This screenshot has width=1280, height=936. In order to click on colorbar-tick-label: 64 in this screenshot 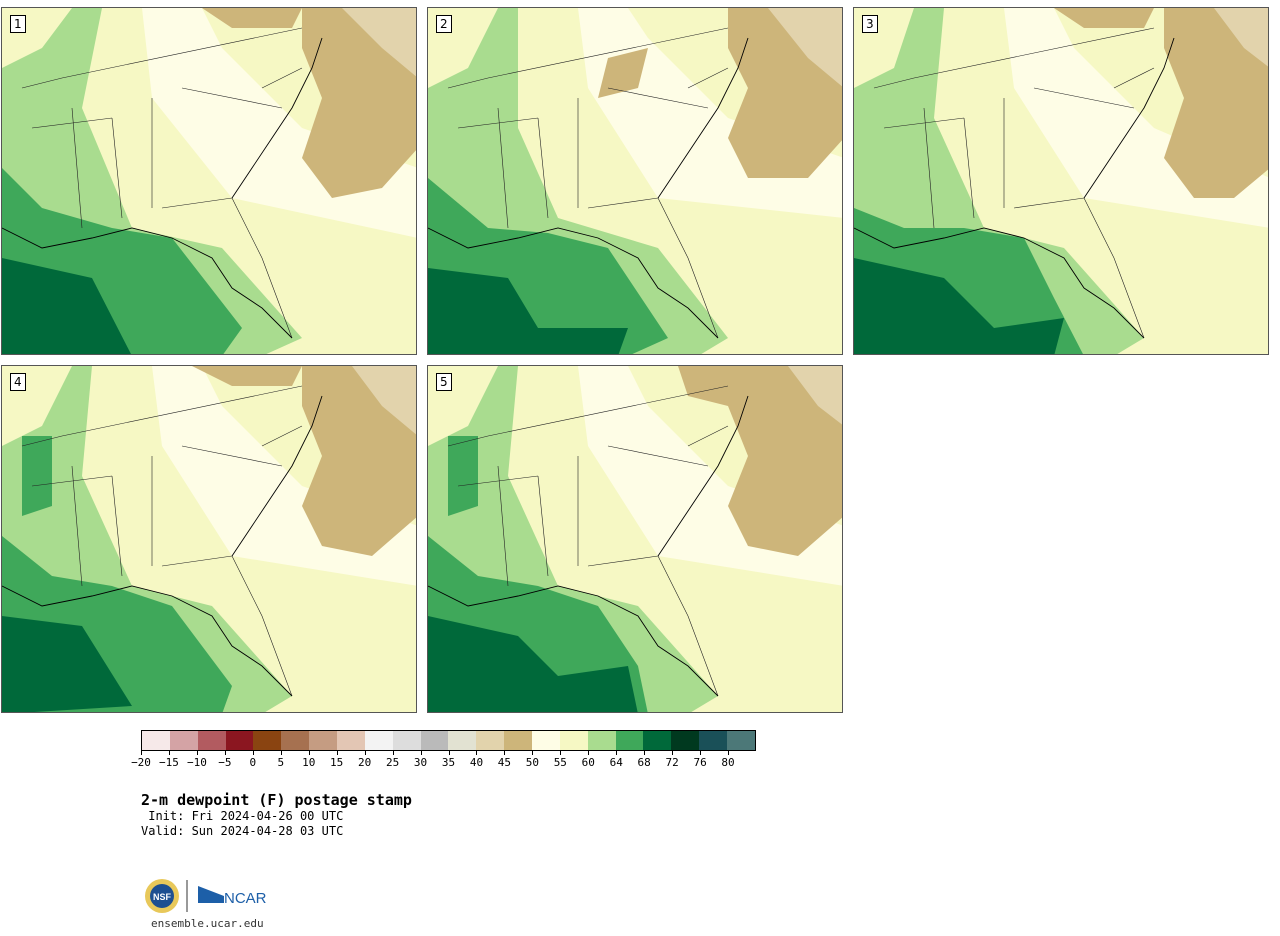, I will do `click(616, 762)`.